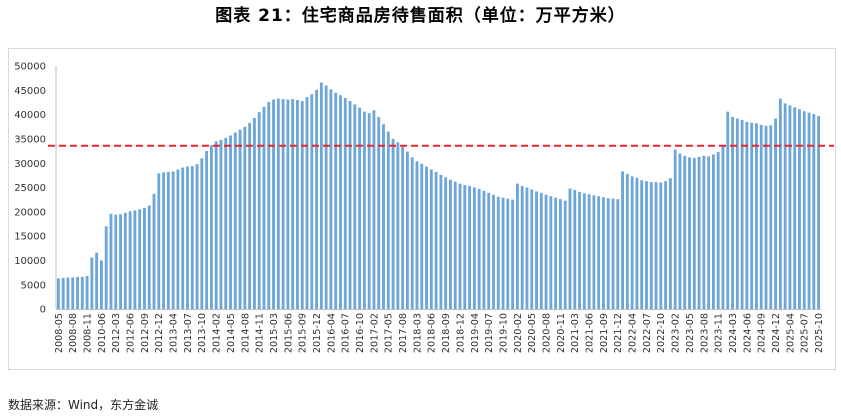  What do you see at coordinates (288, 333) in the screenshot?
I see `x-tick-label: 2015-06` at bounding box center [288, 333].